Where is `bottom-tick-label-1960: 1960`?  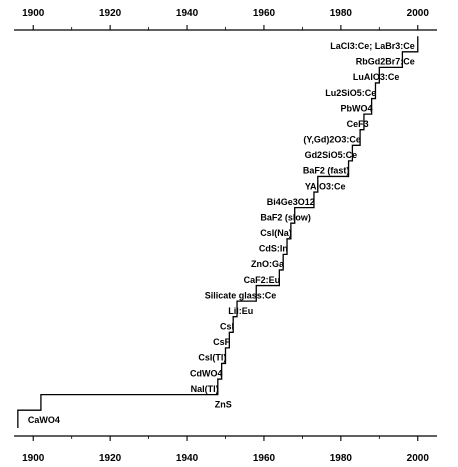 bottom-tick-label-1960: 1960 is located at coordinates (264, 458).